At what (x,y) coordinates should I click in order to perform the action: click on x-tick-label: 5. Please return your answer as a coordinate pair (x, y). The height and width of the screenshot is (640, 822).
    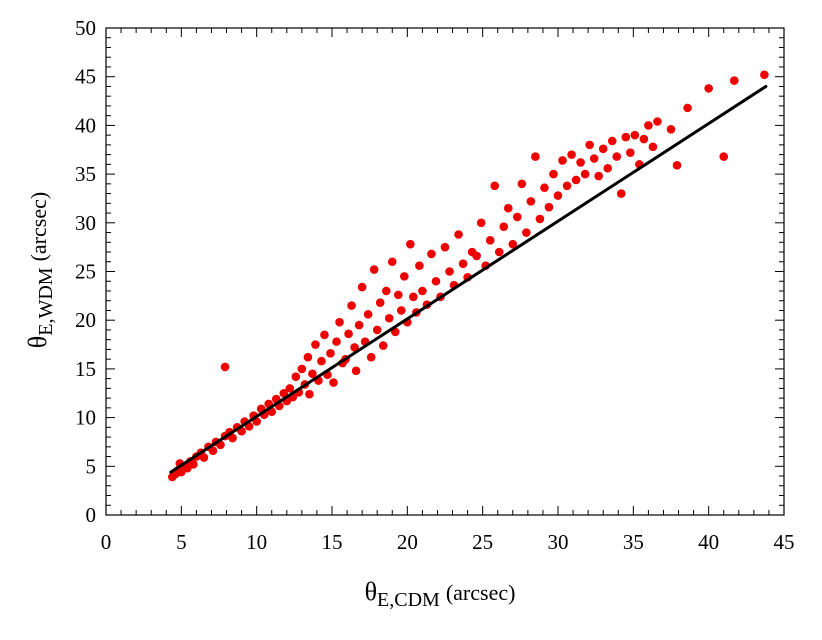
    Looking at the image, I should click on (181, 542).